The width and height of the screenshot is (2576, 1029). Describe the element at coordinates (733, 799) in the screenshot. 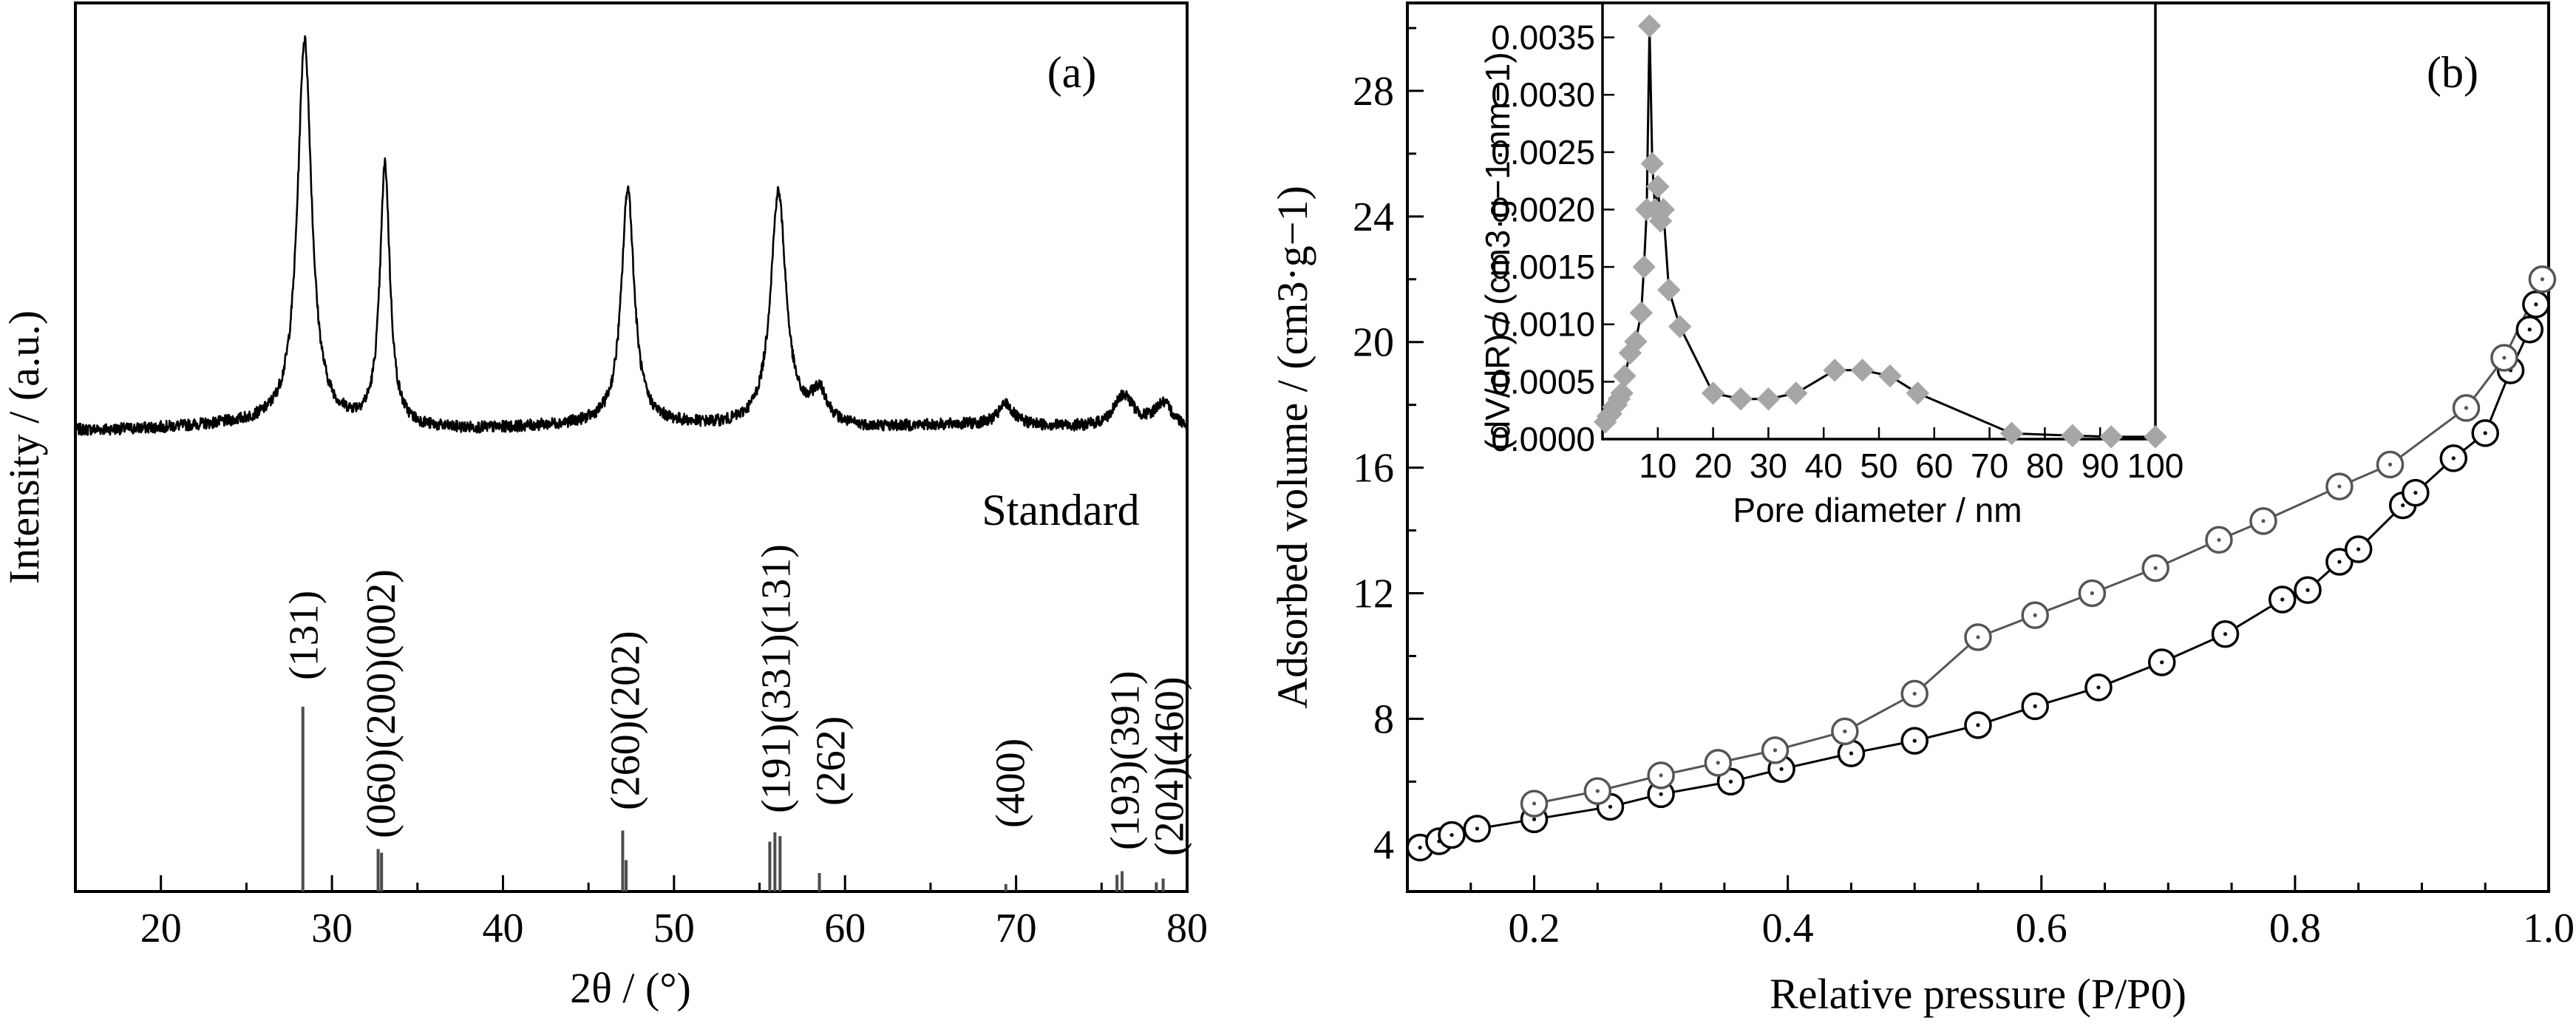

I see `panel-a-standard-lines` at that location.